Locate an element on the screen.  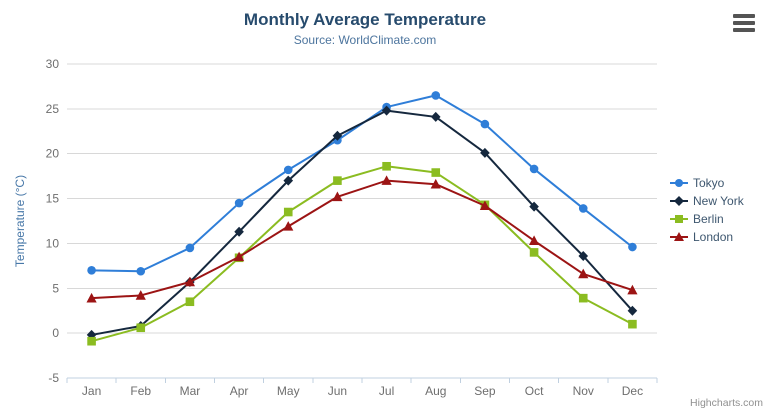
x-axis-label: Jun is located at coordinates (337, 391).